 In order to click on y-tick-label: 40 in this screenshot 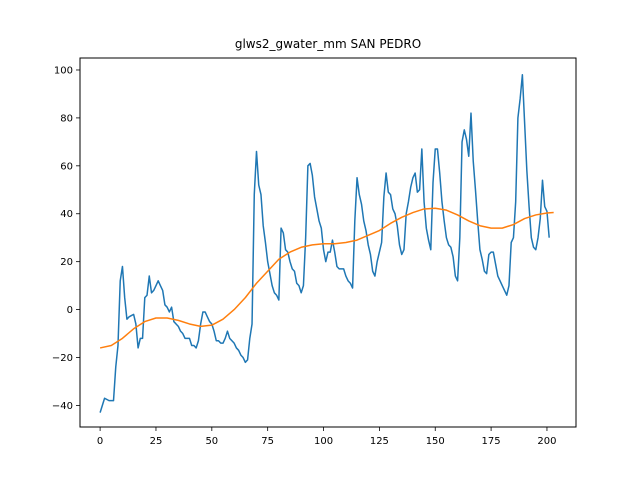, I will do `click(66, 214)`.